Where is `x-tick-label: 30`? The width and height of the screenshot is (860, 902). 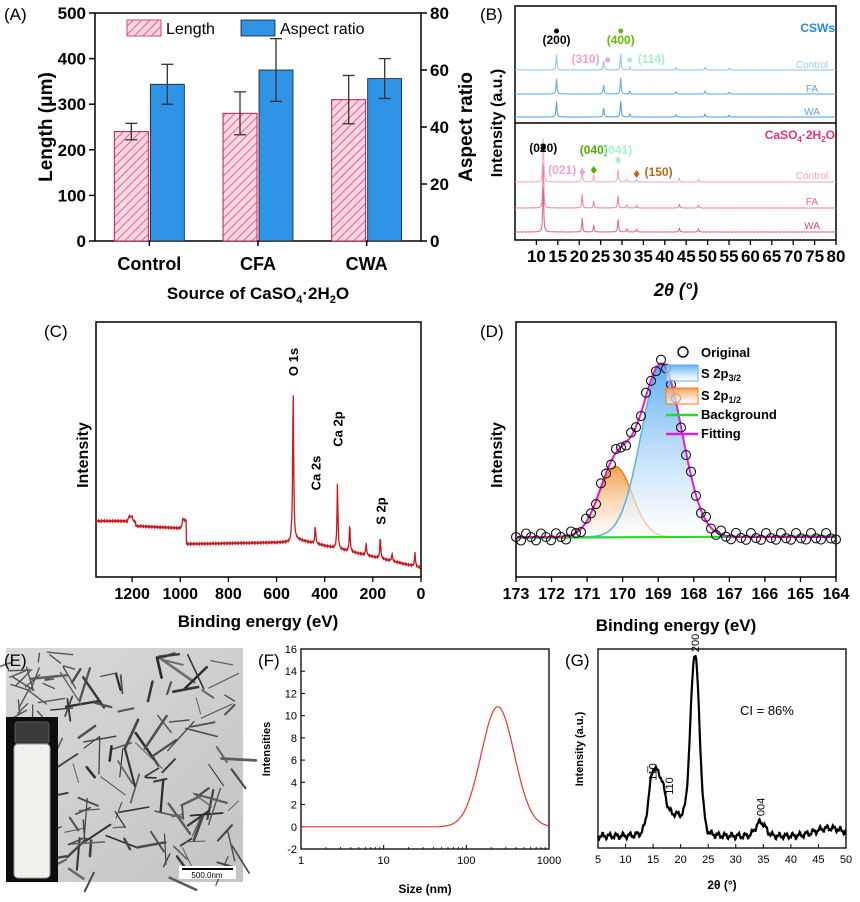 x-tick-label: 30 is located at coordinates (736, 860).